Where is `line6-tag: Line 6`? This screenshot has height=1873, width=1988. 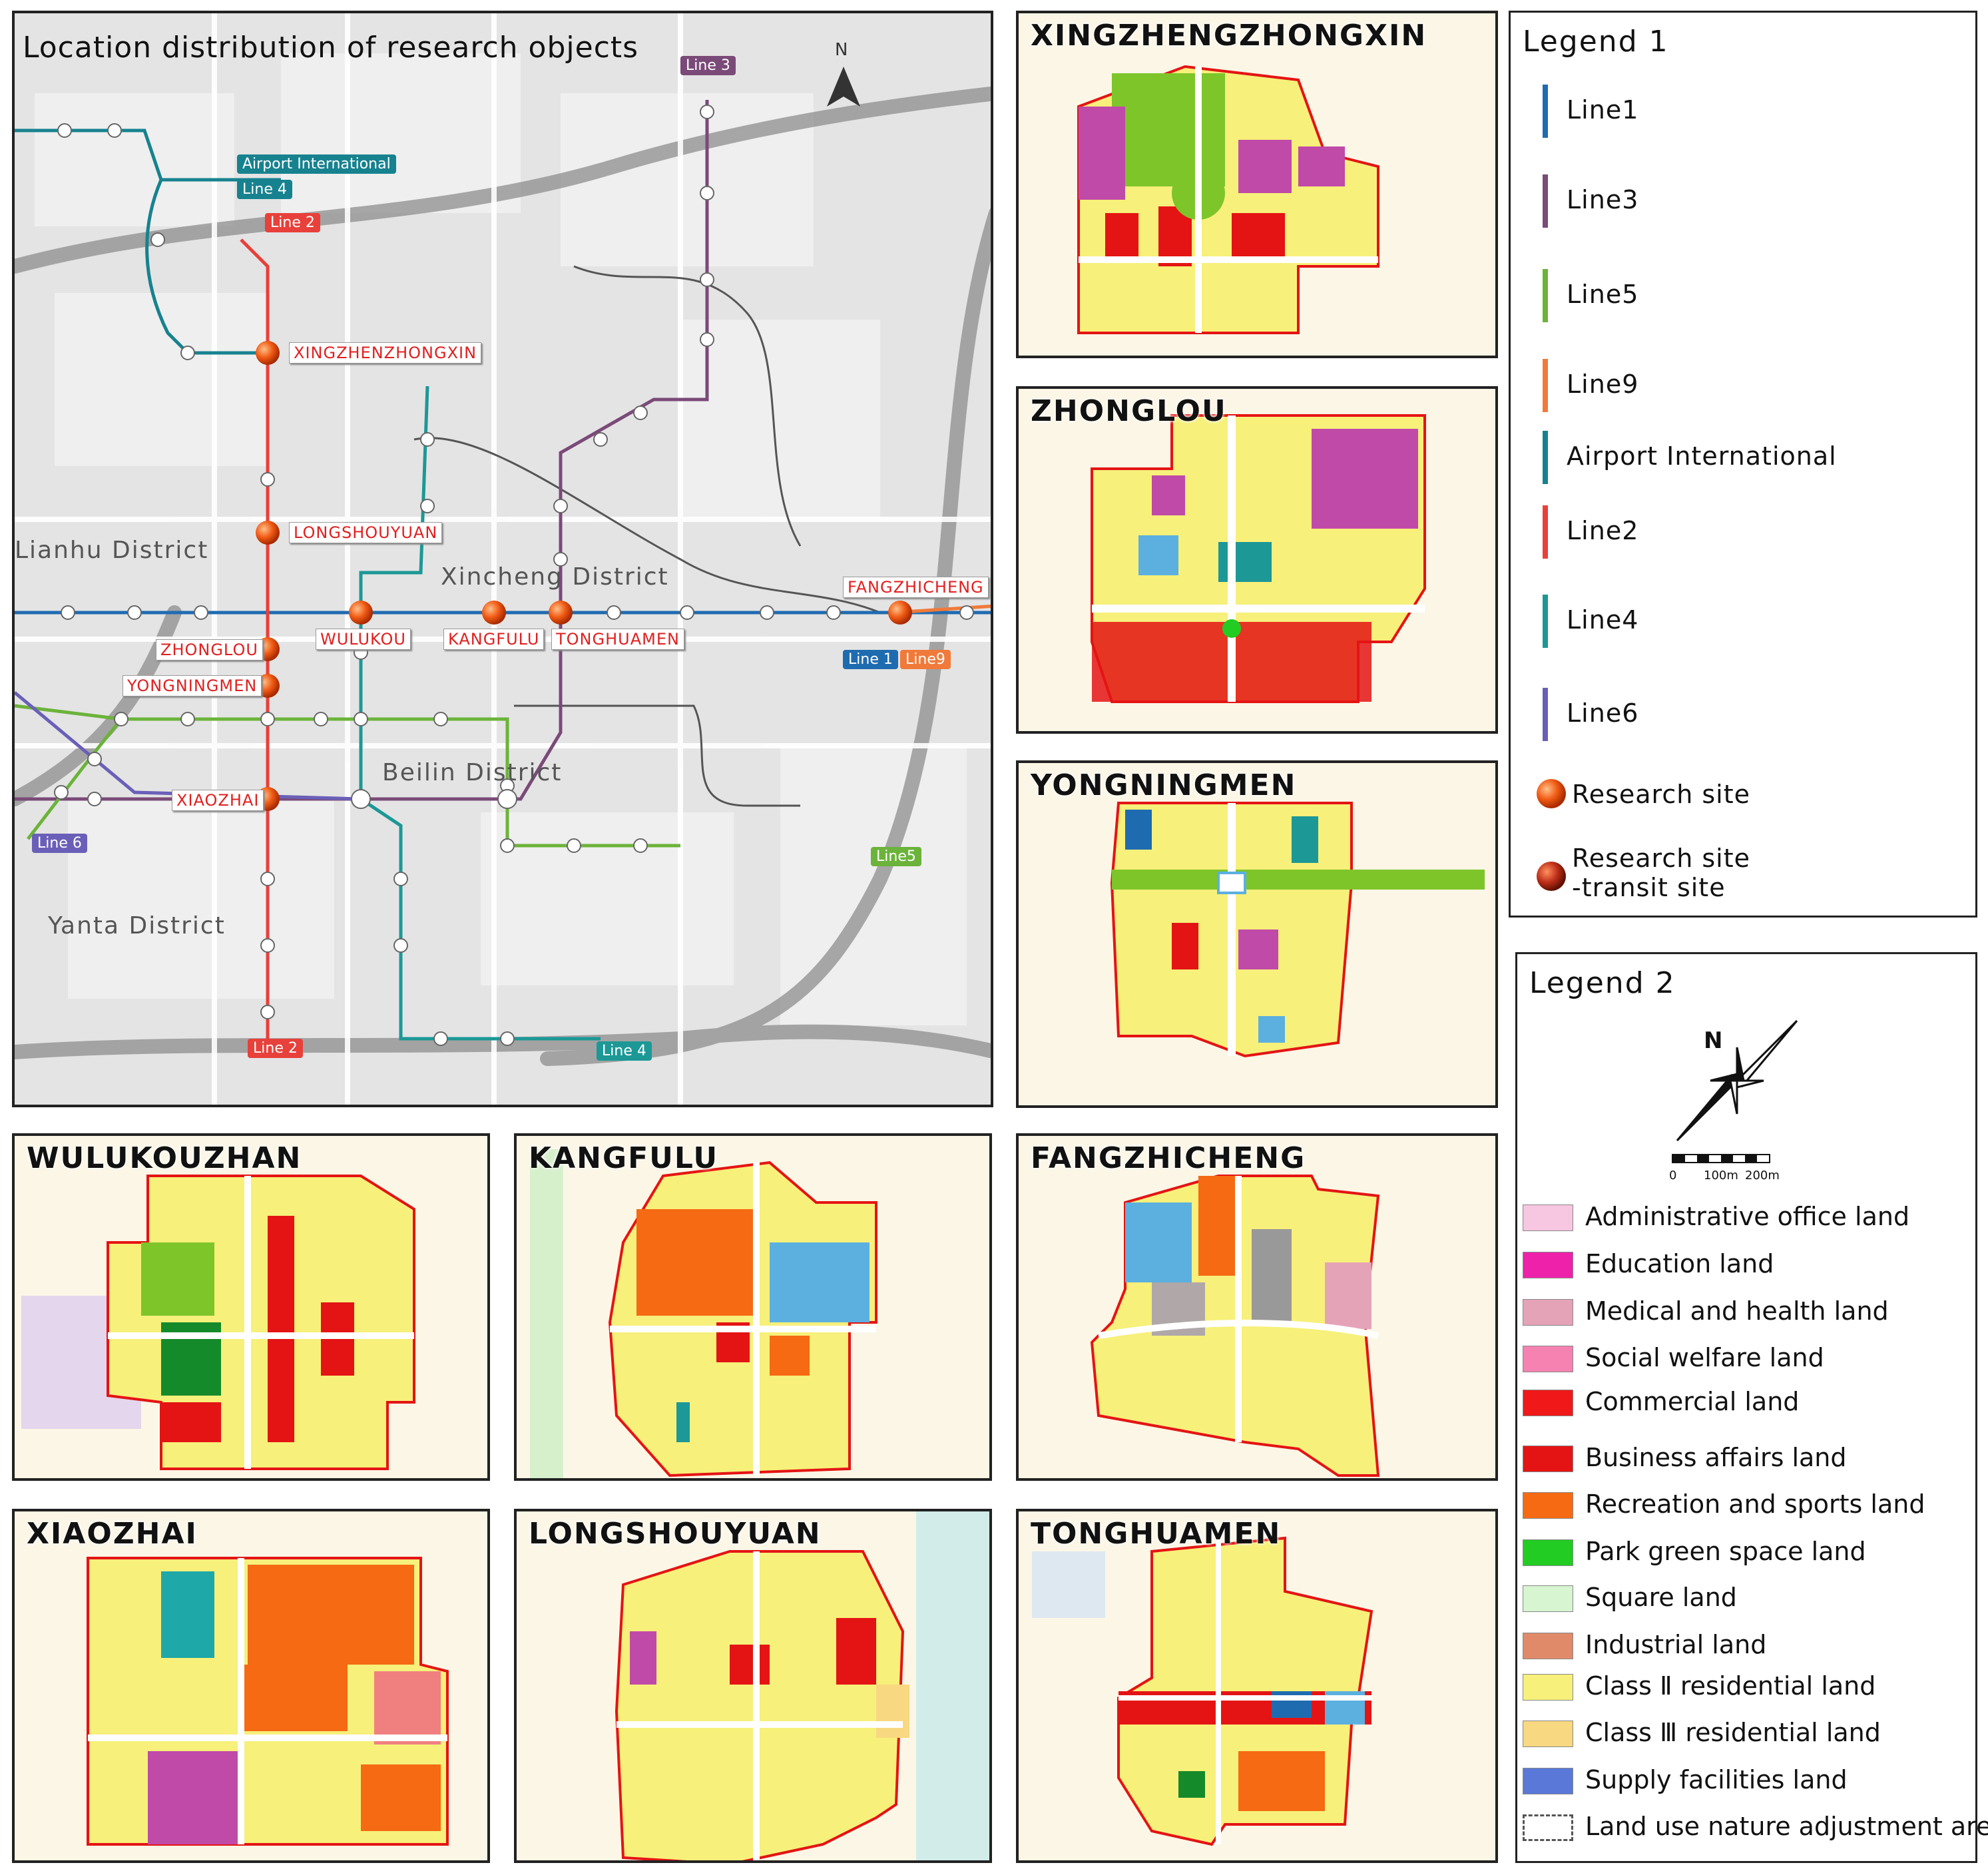 line6-tag: Line 6 is located at coordinates (59, 843).